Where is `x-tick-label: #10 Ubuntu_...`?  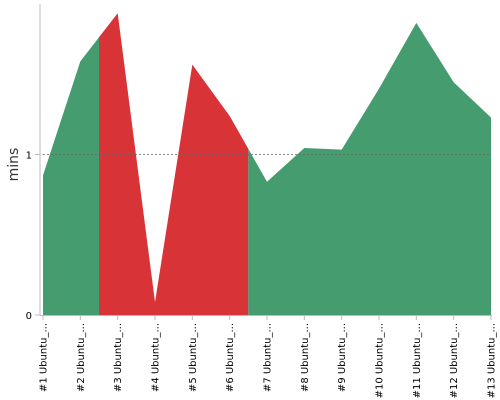 x-tick-label: #10 Ubuntu_... is located at coordinates (380, 360).